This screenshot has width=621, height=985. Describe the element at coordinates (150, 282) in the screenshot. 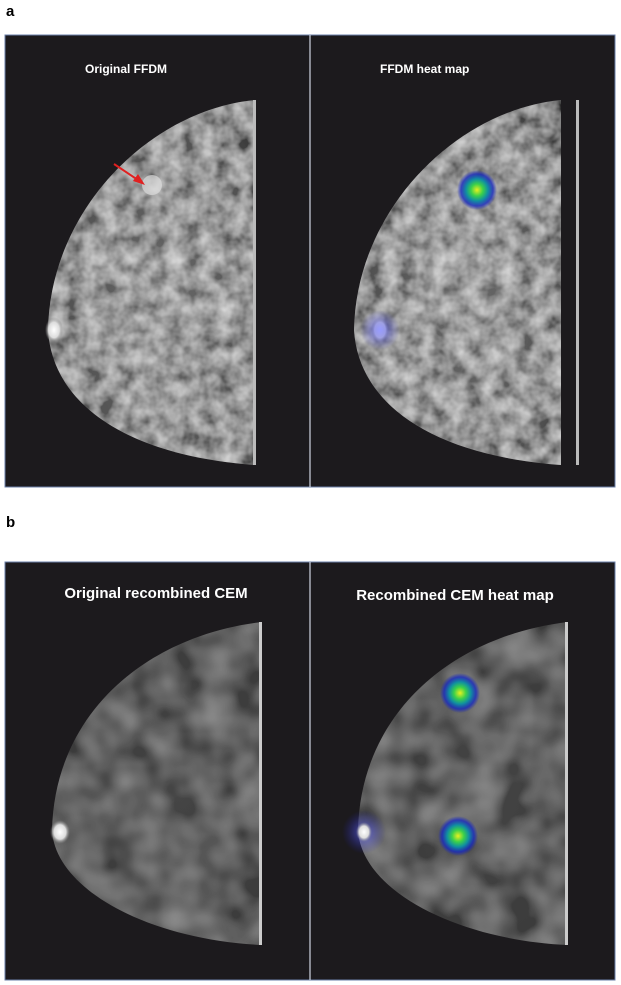

I see `mammogram` at that location.